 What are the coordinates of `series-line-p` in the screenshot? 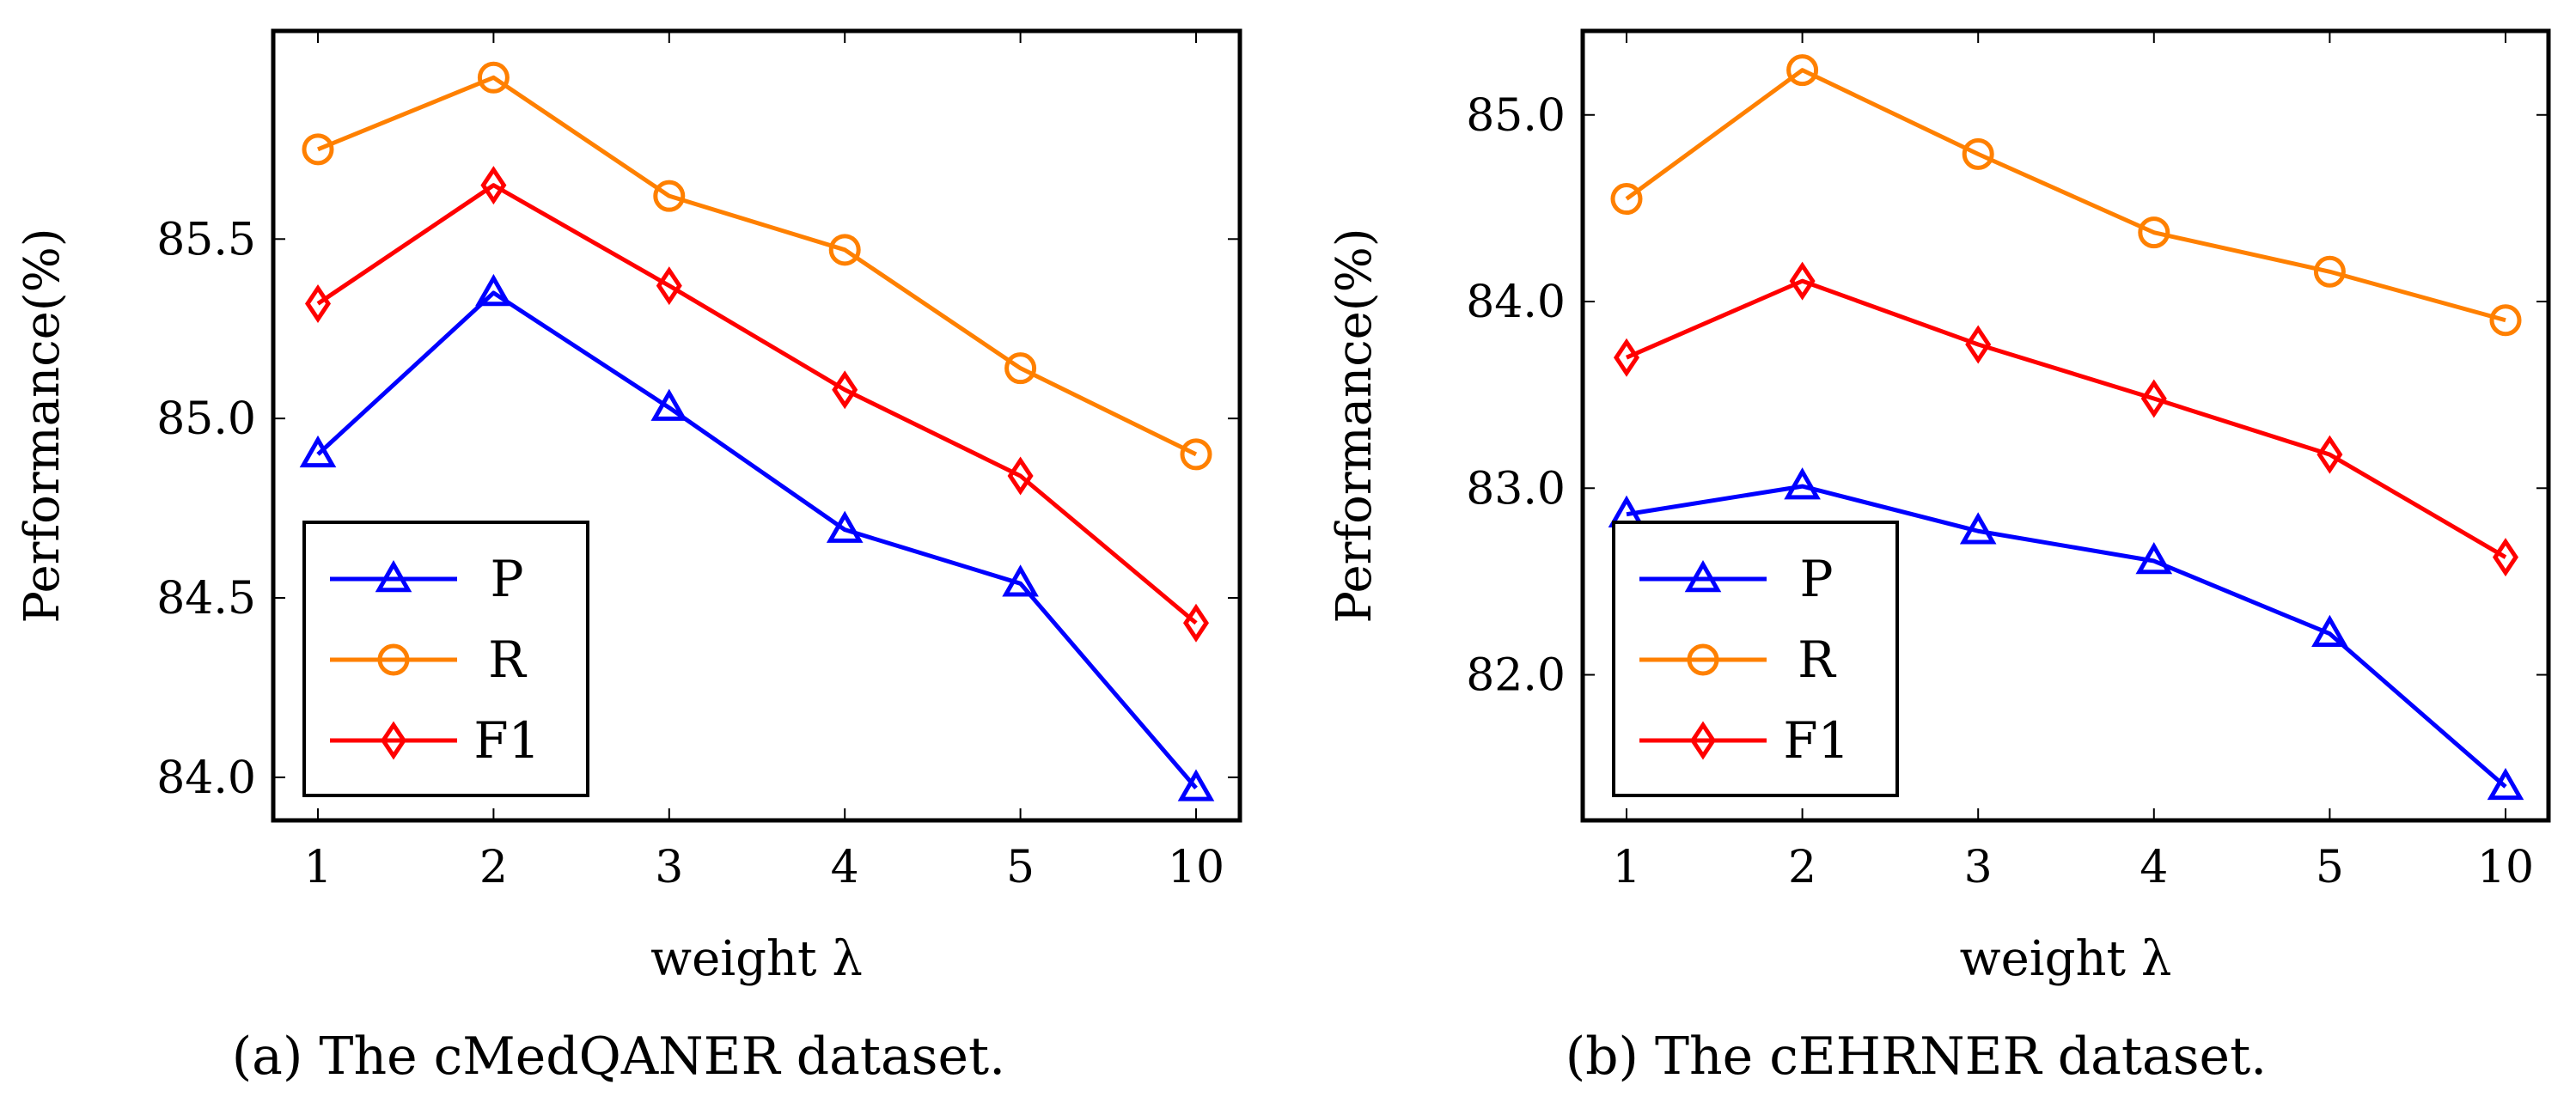 It's located at (2066, 637).